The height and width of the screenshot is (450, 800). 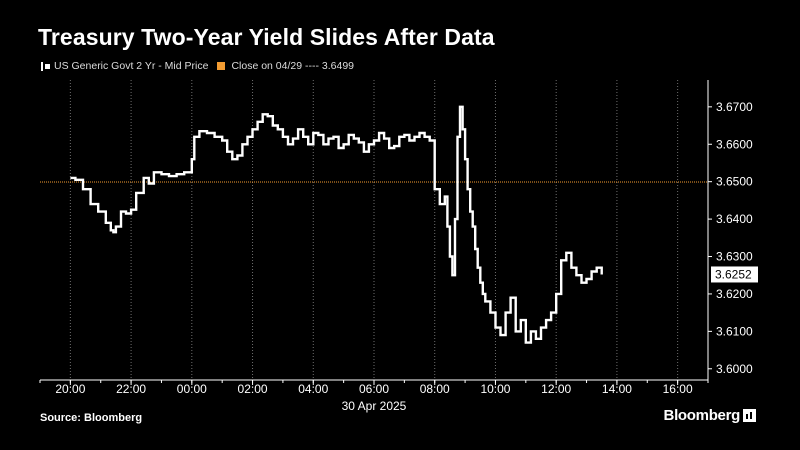 What do you see at coordinates (734, 182) in the screenshot?
I see `y-tick-label: 3.6500` at bounding box center [734, 182].